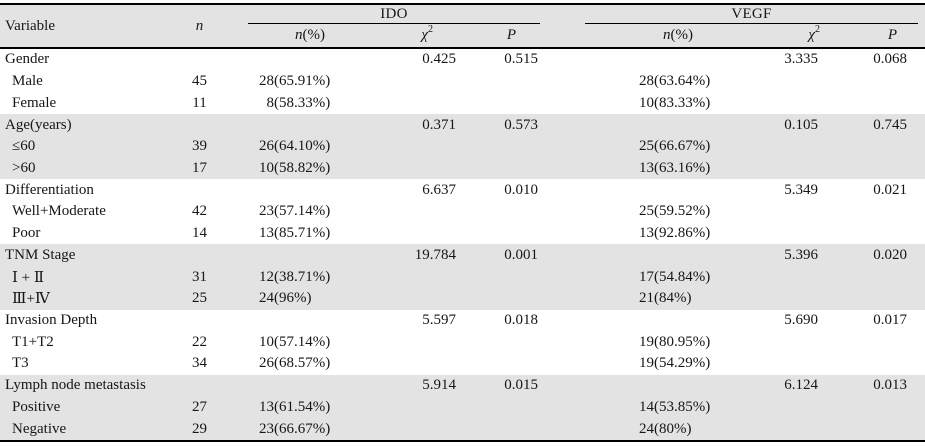  I want to click on cell-n: 25, so click(199, 298).